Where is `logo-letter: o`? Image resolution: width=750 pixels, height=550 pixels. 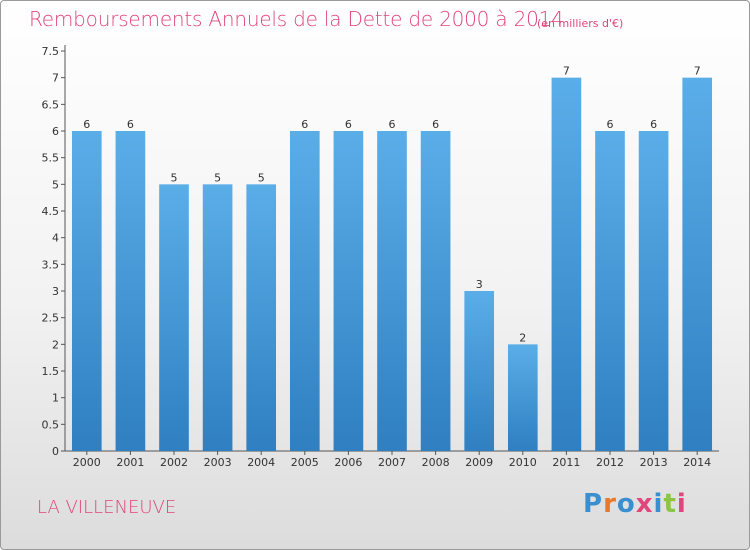 logo-letter: o is located at coordinates (626, 504).